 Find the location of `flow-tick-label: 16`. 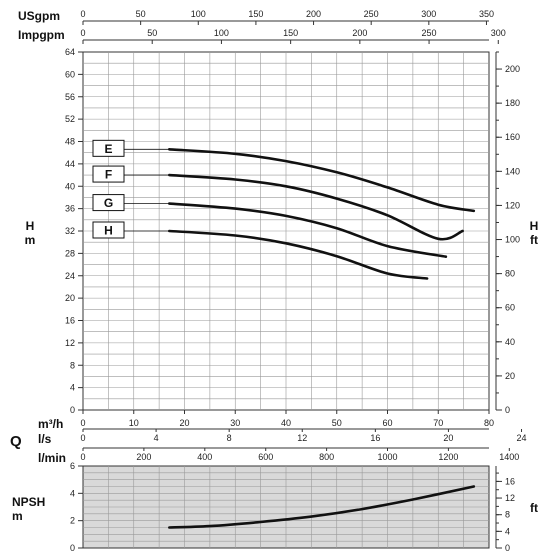

flow-tick-label: 16 is located at coordinates (375, 438).